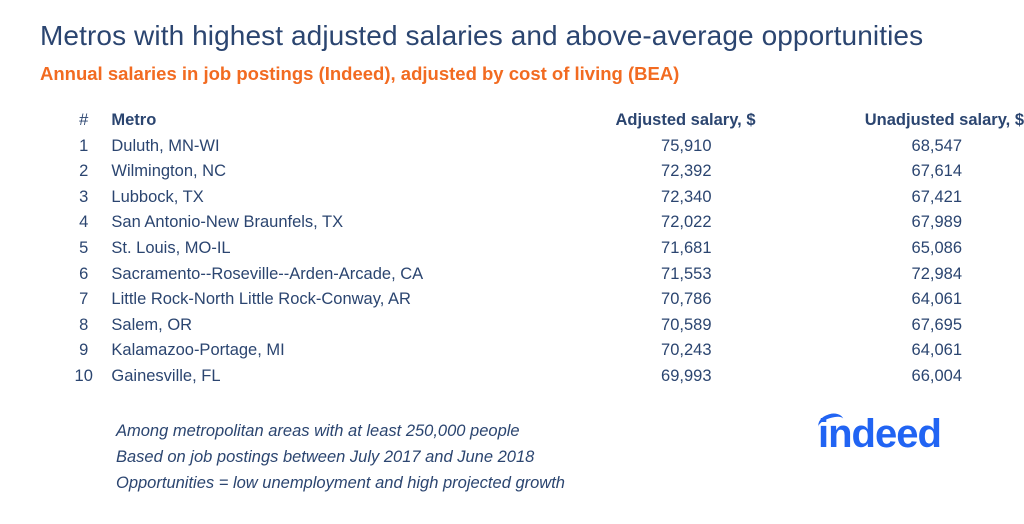 The image size is (1024, 524). What do you see at coordinates (936, 222) in the screenshot?
I see `unadjusted-salary-cell: 67,989` at bounding box center [936, 222].